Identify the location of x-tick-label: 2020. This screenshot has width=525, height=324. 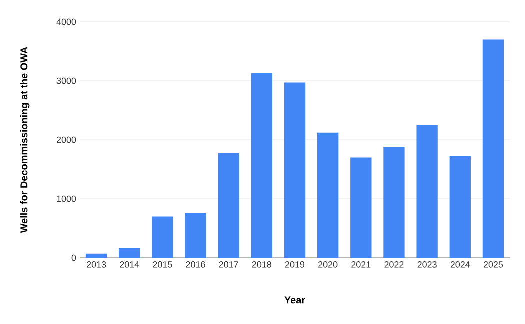
(328, 265).